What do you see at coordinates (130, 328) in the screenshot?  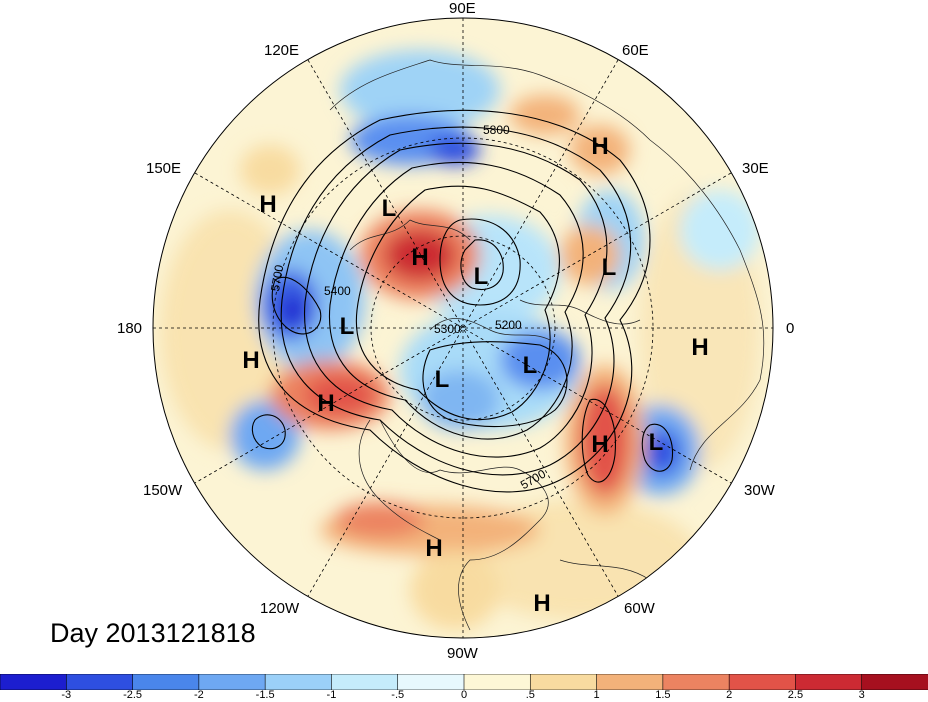 I see `lon-label-180: 180` at bounding box center [130, 328].